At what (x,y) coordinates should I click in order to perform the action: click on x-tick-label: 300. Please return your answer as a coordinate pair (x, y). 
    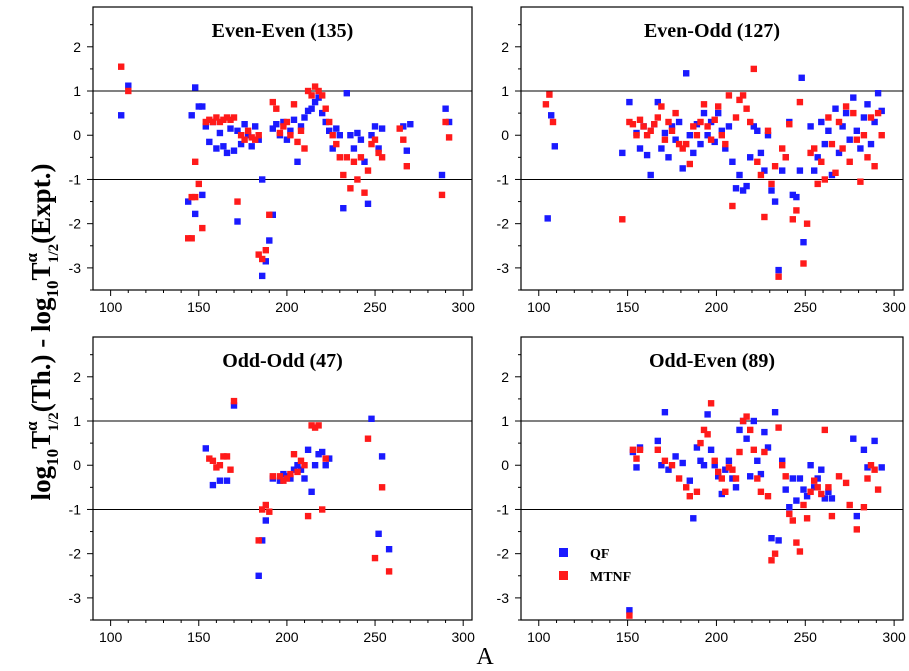
    Looking at the image, I should click on (464, 307).